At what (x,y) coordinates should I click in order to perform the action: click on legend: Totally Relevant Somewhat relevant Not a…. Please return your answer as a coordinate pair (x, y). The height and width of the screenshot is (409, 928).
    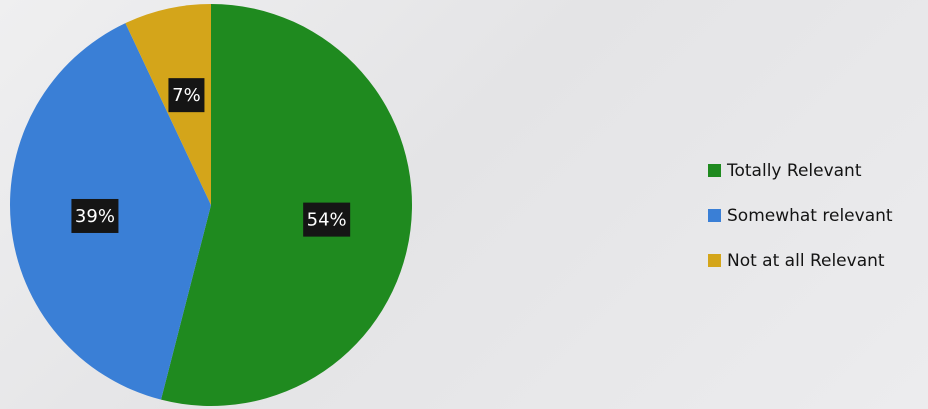
    Looking at the image, I should click on (800, 215).